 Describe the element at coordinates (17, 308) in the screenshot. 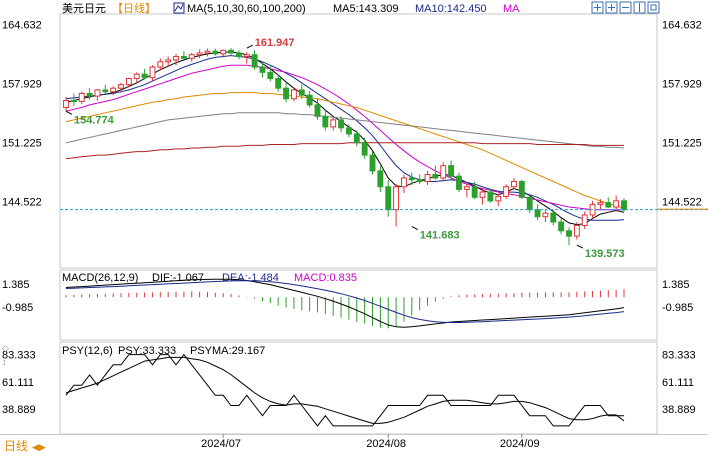

I see `macd-tick-left: -0.985` at that location.